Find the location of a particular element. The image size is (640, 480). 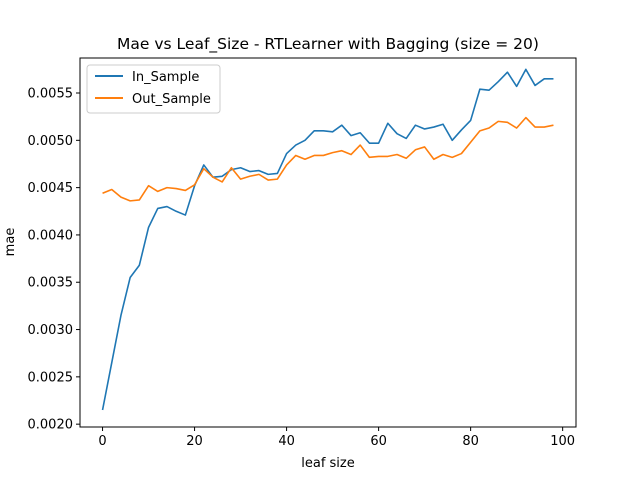

legend: In_Sample Out_Sample is located at coordinates (153, 89).